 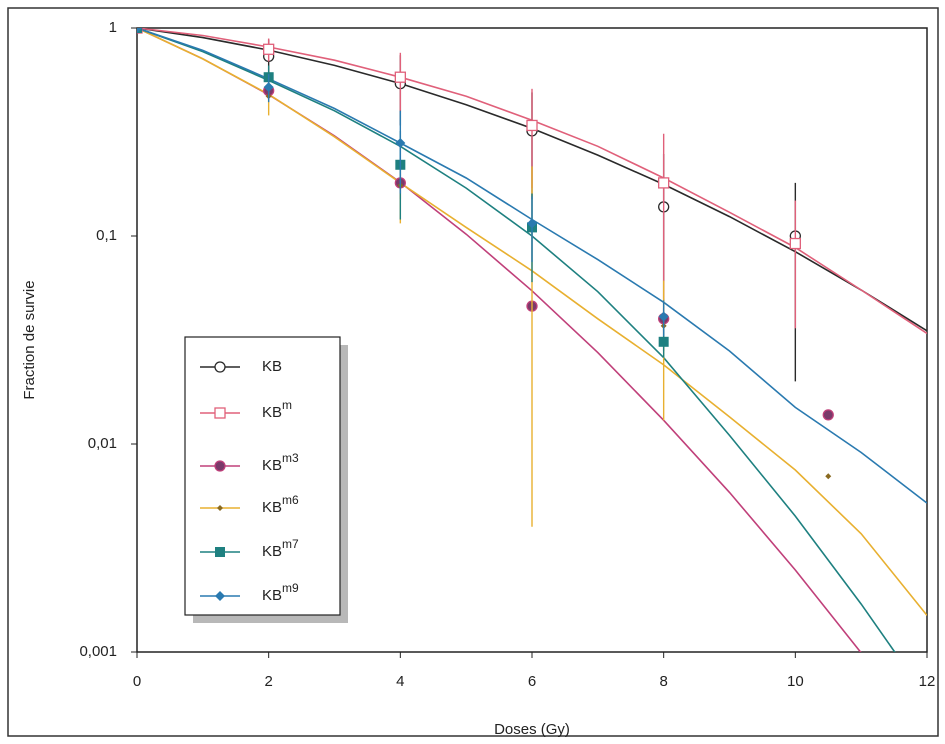 I want to click on x-tick-label: 6, so click(x=532, y=681).